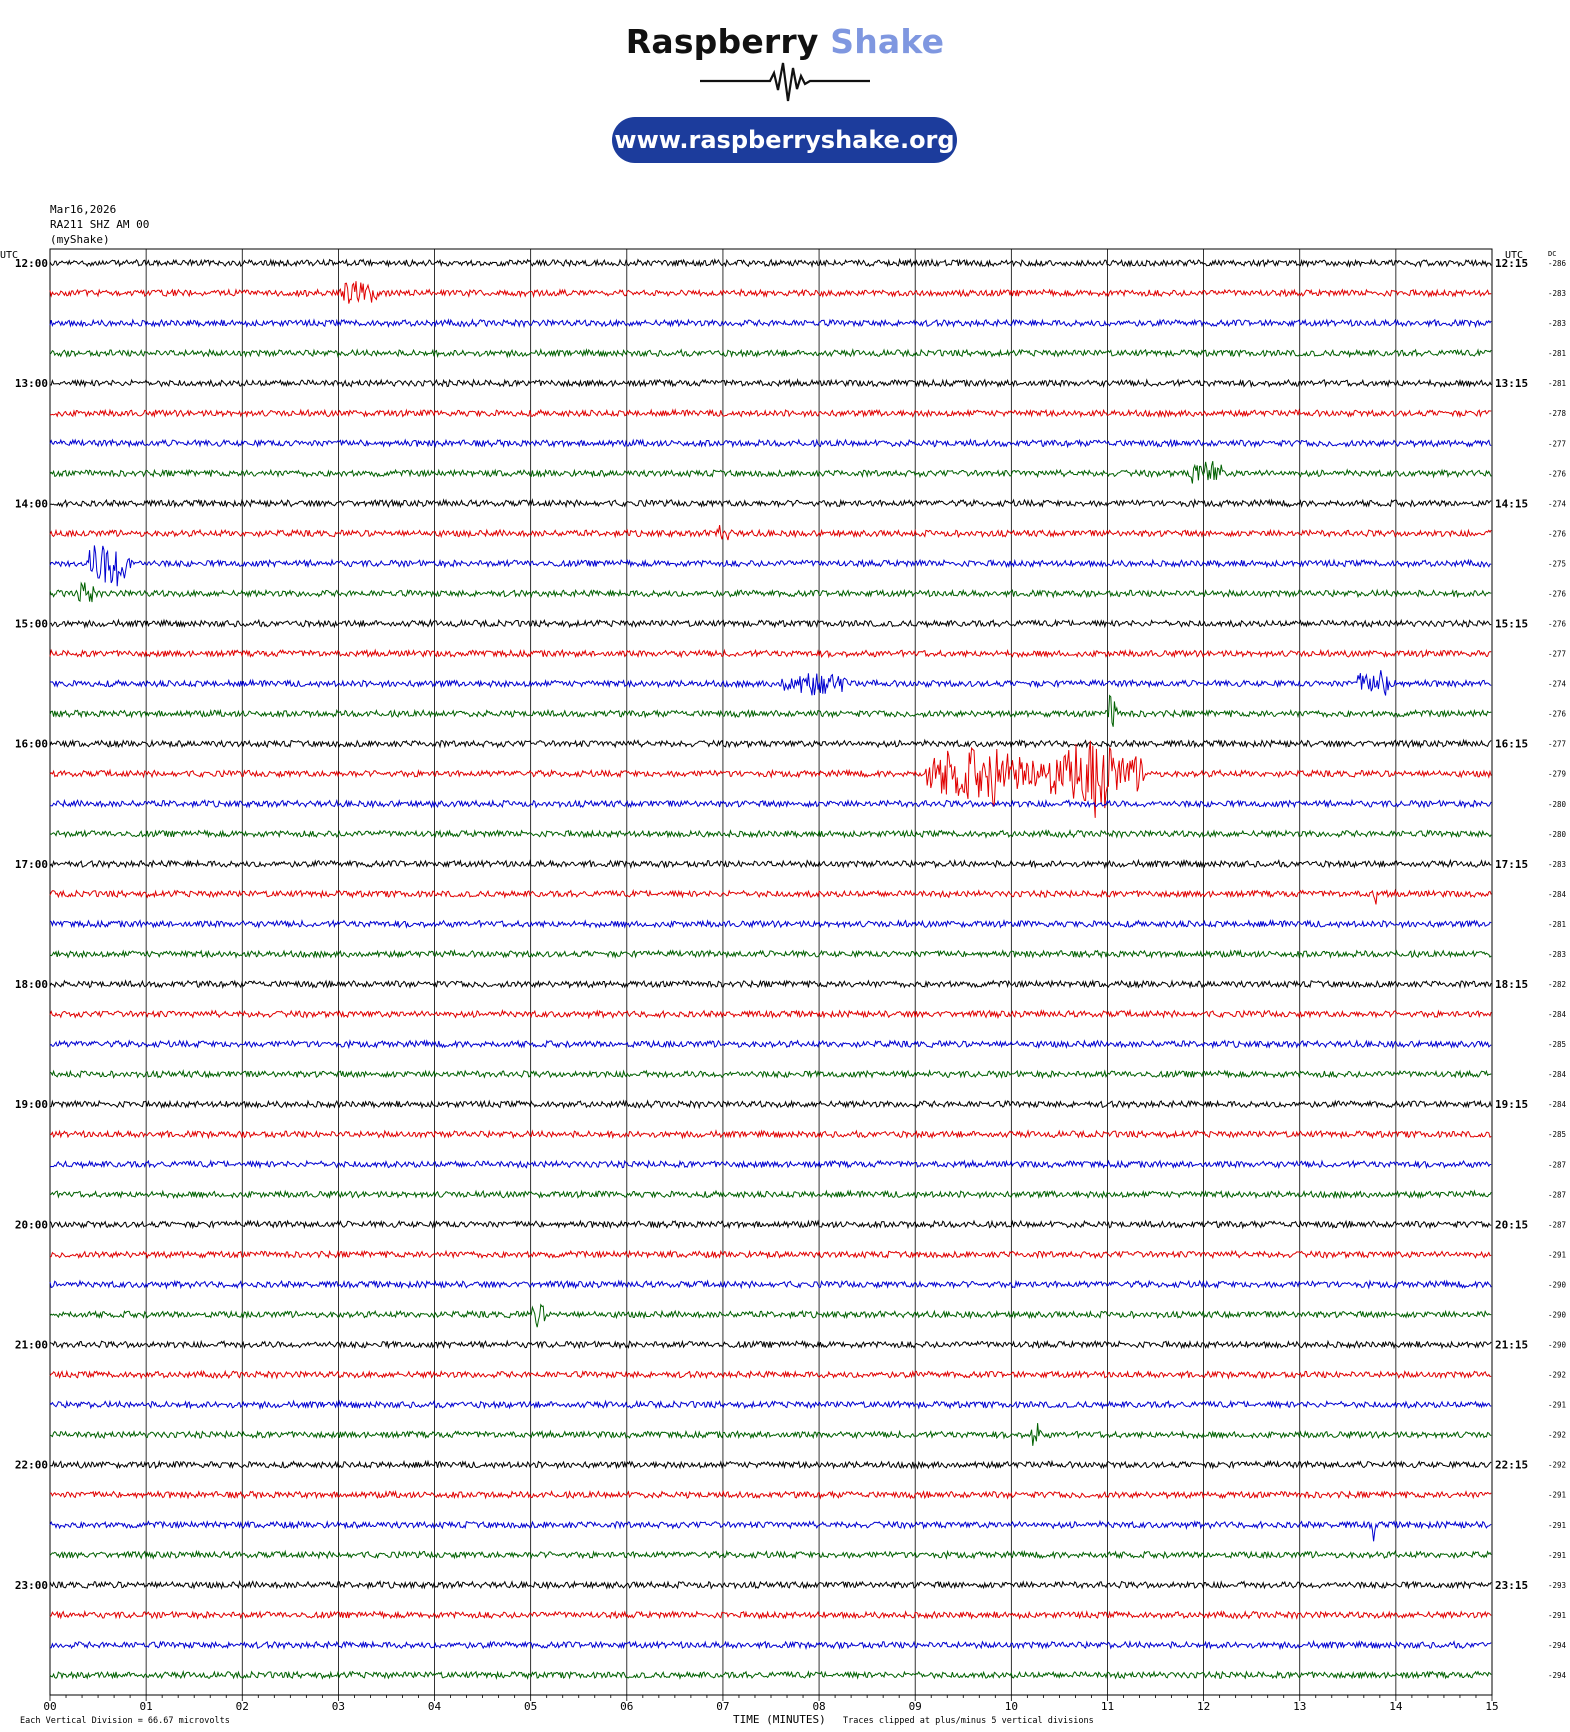  What do you see at coordinates (1511, 1465) in the screenshot?
I see `hour-label-right: 22:15` at bounding box center [1511, 1465].